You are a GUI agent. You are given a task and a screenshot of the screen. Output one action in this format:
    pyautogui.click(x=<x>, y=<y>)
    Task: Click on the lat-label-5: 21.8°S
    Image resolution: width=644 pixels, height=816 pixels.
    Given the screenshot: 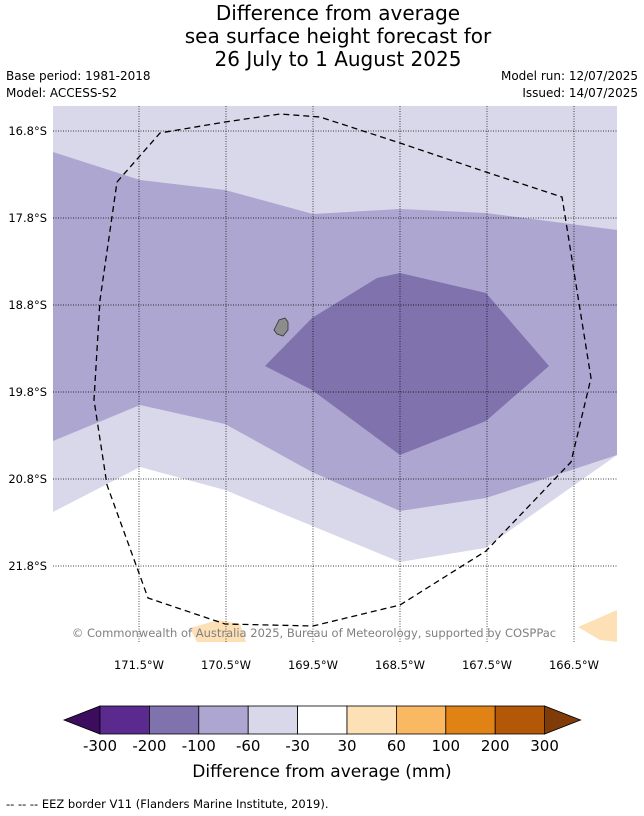 What is the action you would take?
    pyautogui.click(x=27, y=566)
    